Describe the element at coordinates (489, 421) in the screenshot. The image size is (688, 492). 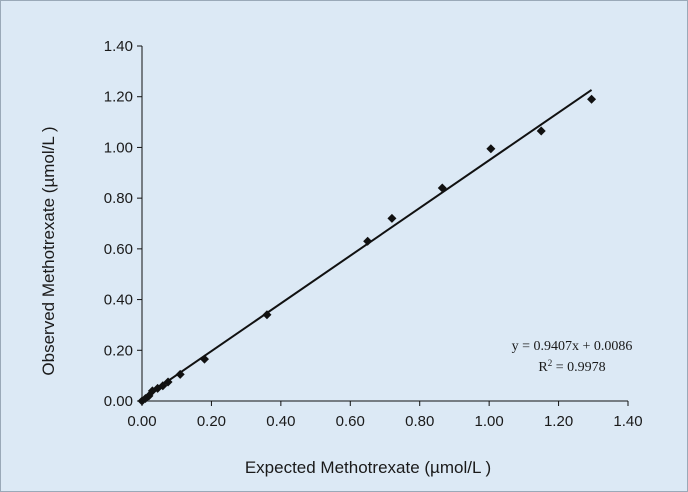
I see `x-tick-label: 1.00` at that location.